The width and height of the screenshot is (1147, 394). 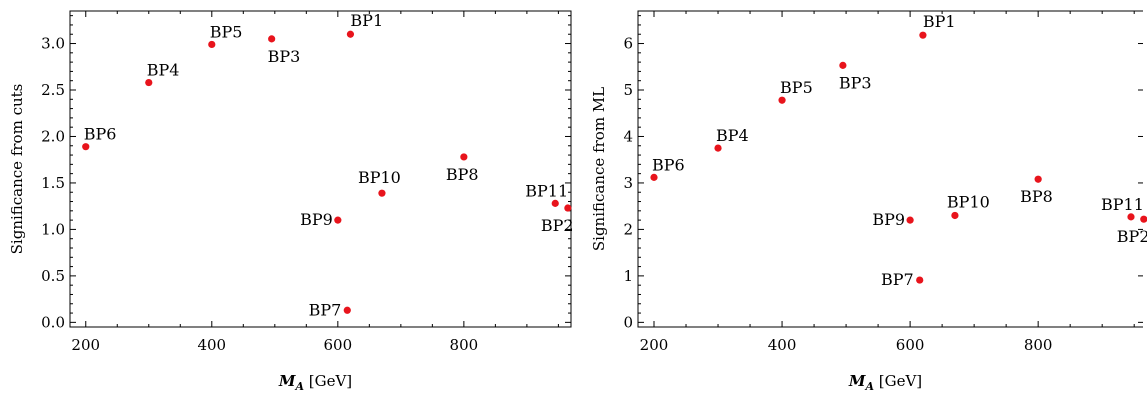 What do you see at coordinates (53, 44) in the screenshot?
I see `y-tick-label: 3.0` at bounding box center [53, 44].